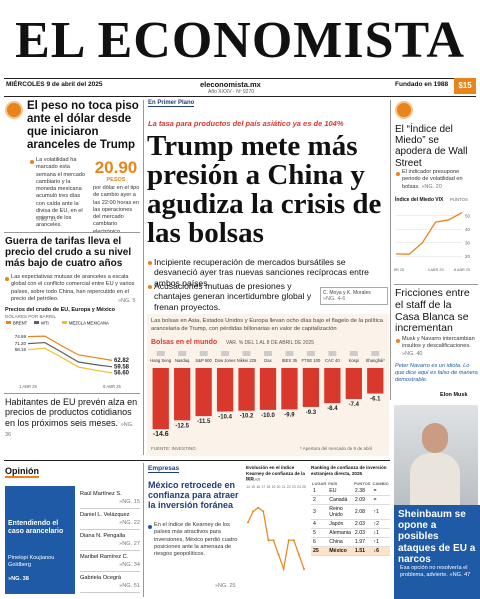  What do you see at coordinates (21, 336) in the screenshot?
I see `value-label: 74.69` at bounding box center [21, 336].